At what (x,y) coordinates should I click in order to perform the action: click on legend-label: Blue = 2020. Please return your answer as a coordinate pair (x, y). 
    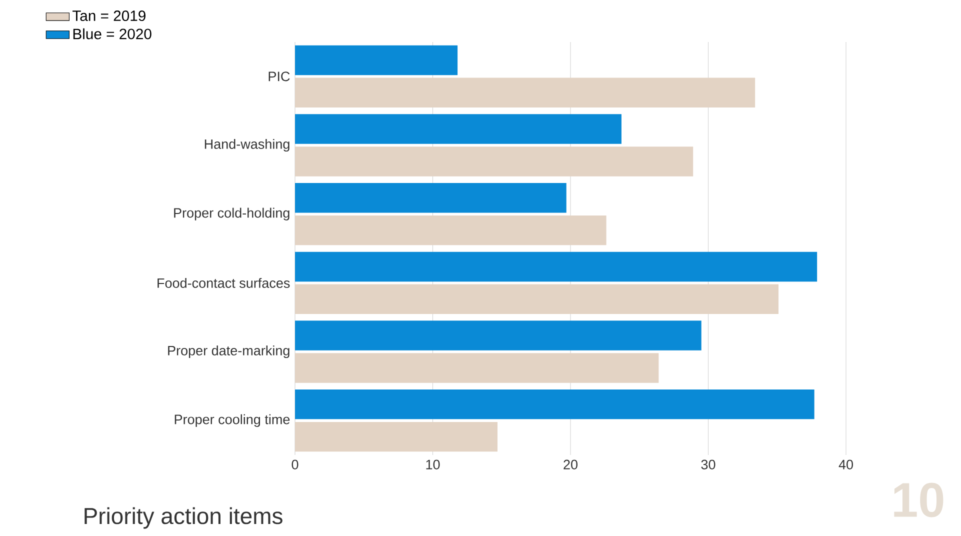
    Looking at the image, I should click on (112, 34).